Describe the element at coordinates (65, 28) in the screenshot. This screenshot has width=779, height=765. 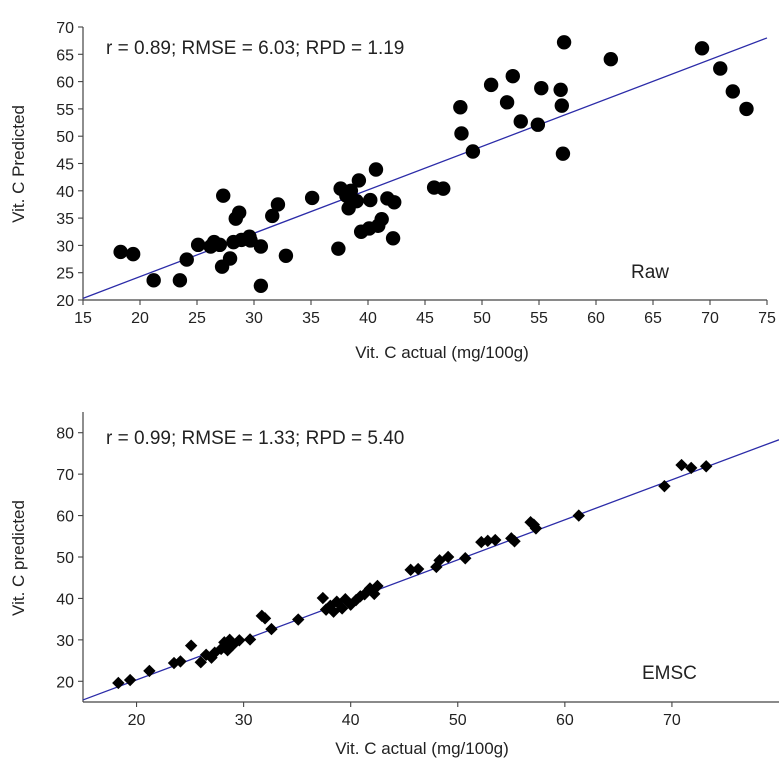
I see `raw-y-tick-label: 70` at that location.